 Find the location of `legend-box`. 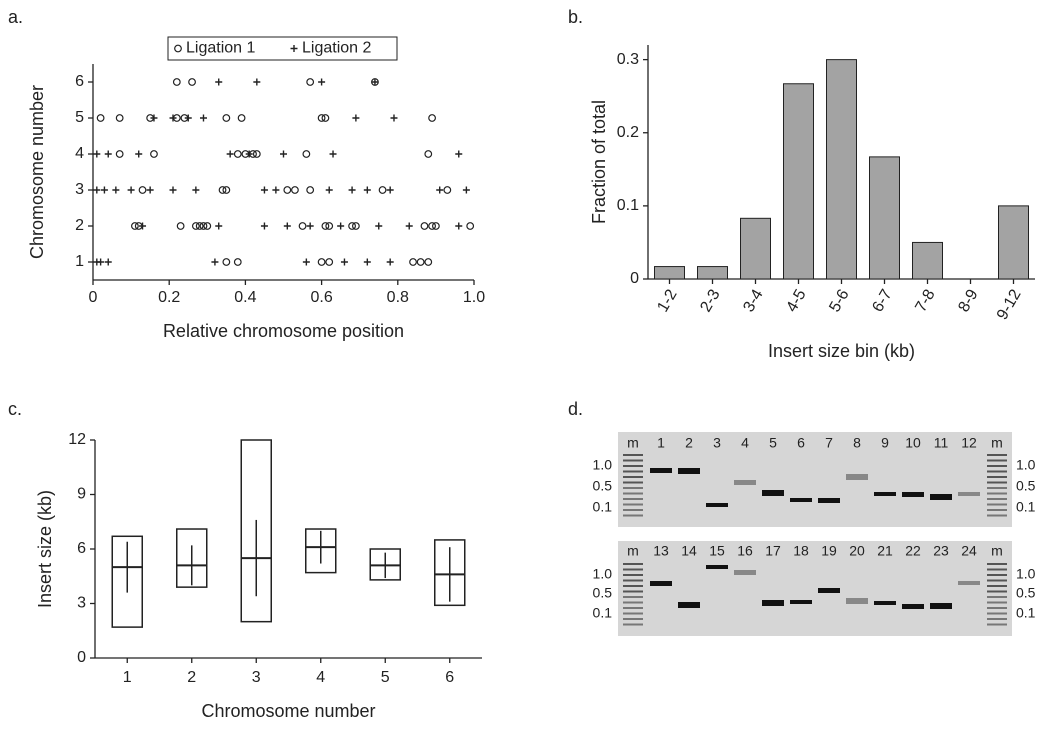

legend-box is located at coordinates (282, 48).